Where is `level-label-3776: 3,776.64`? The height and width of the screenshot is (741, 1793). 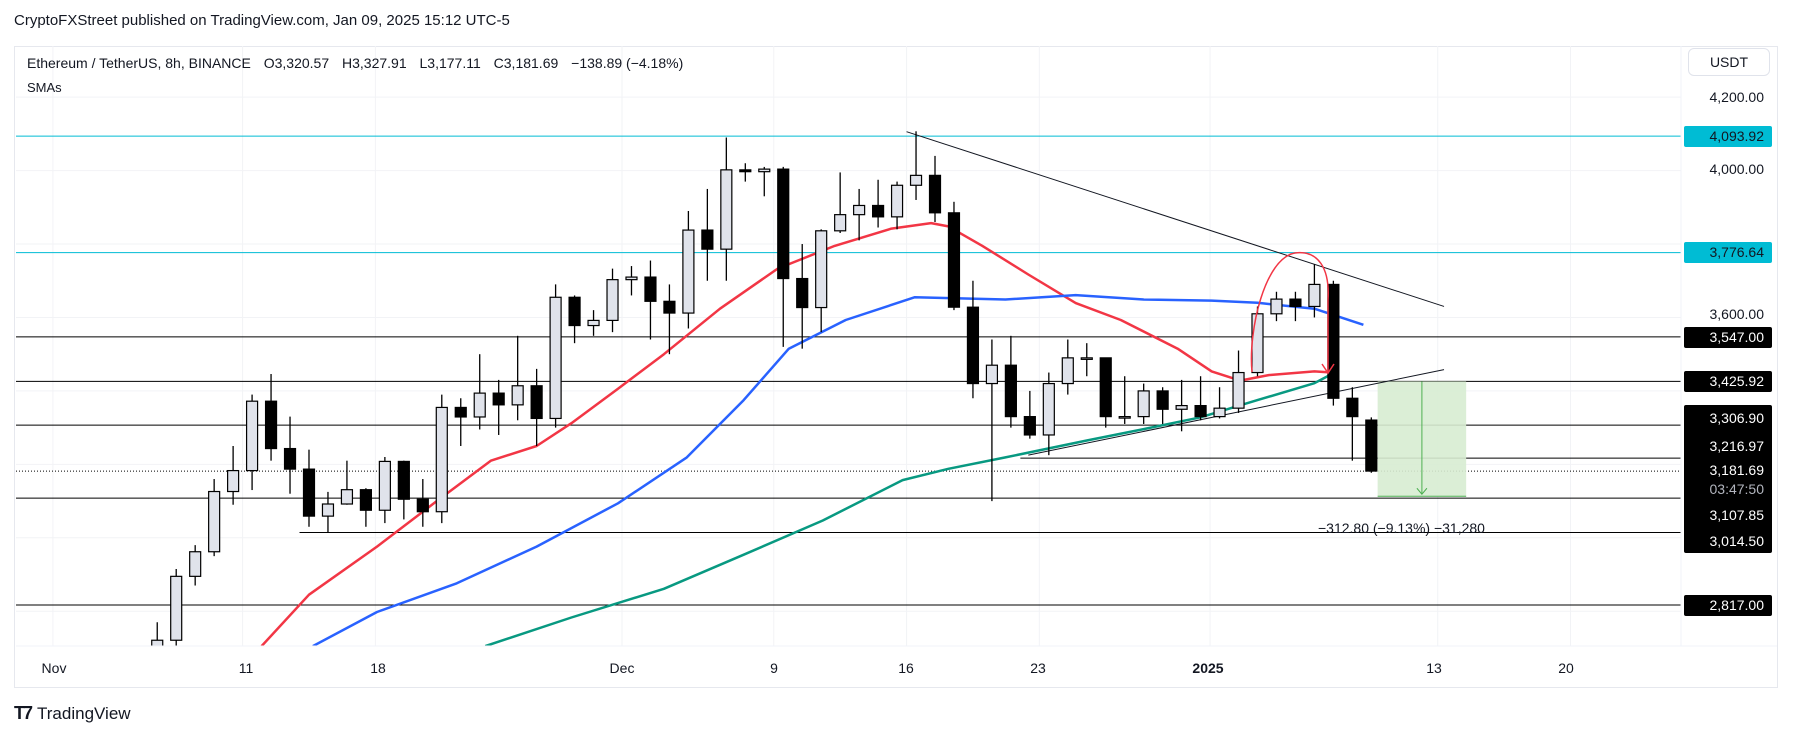
level-label-3776: 3,776.64 is located at coordinates (1728, 252).